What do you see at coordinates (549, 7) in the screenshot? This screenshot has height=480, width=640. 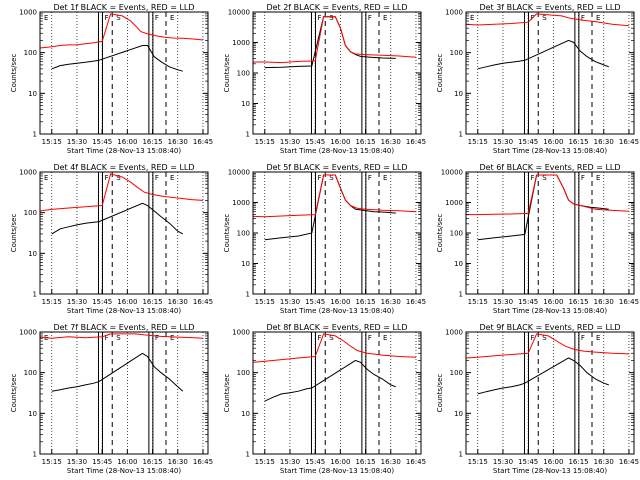 I see `panel-title: Det 3f BLACK = Events, RED = LLD` at bounding box center [549, 7].